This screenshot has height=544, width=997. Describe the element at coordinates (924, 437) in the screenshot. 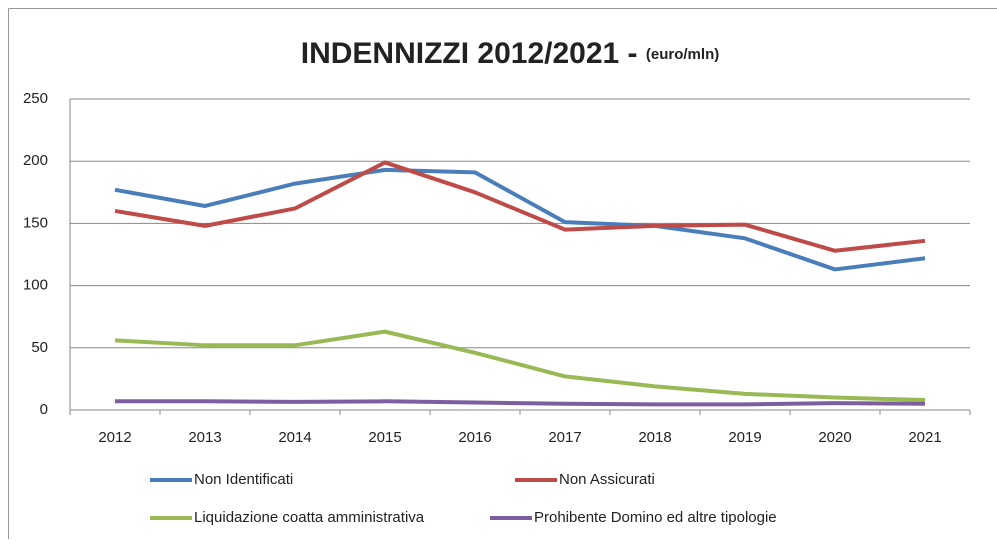

I see `x-tick-label: 2021` at that location.